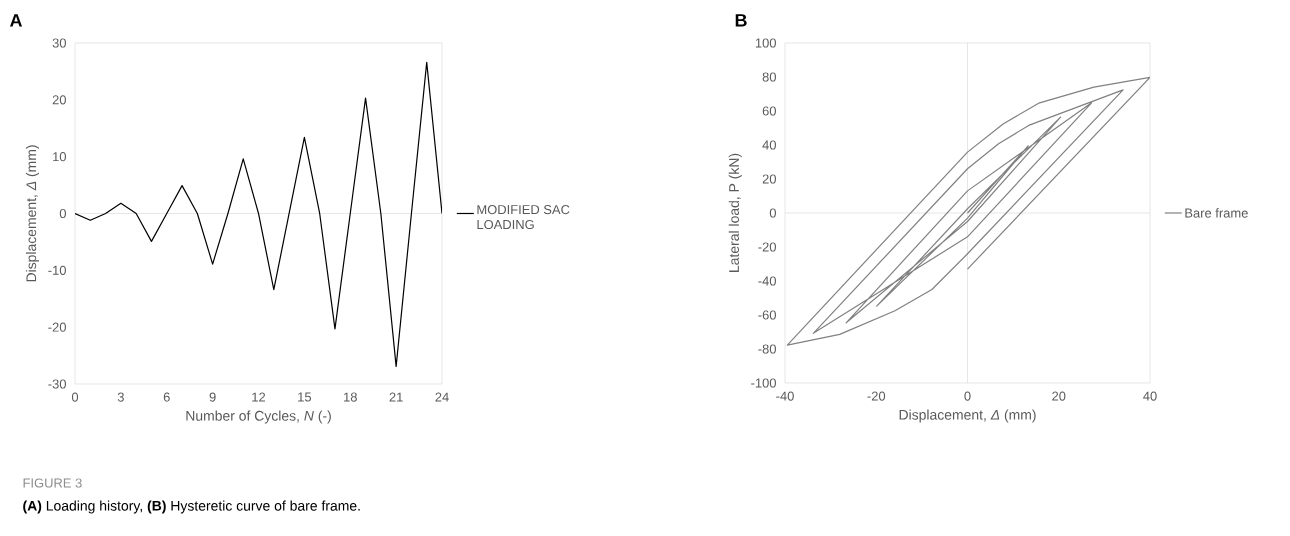 The height and width of the screenshot is (536, 1290). Describe the element at coordinates (120, 397) in the screenshot. I see `x-tick-label: 3` at that location.